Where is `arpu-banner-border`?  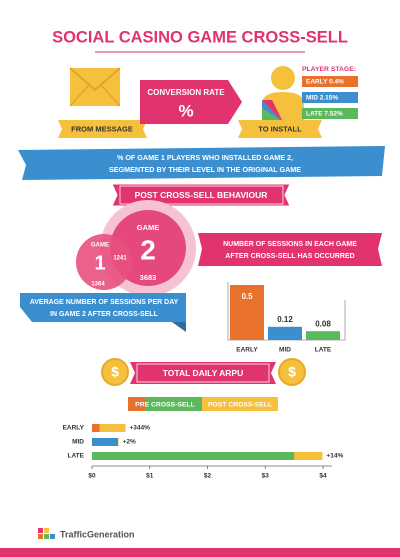
arpu-banner-border is located at coordinates (203, 373).